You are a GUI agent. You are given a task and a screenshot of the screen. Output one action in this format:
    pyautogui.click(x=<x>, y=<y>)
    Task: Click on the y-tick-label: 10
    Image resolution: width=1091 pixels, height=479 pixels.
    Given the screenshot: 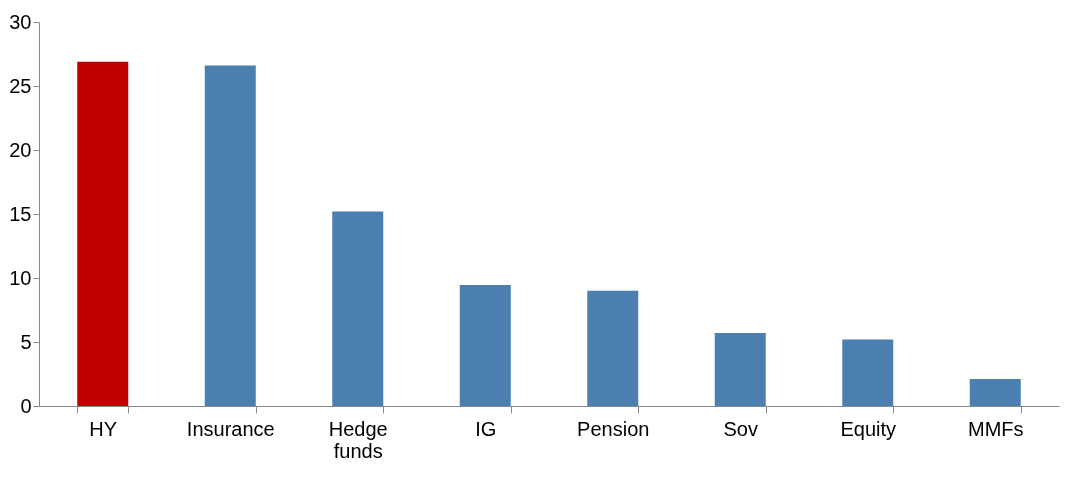 What is the action you would take?
    pyautogui.click(x=20, y=277)
    